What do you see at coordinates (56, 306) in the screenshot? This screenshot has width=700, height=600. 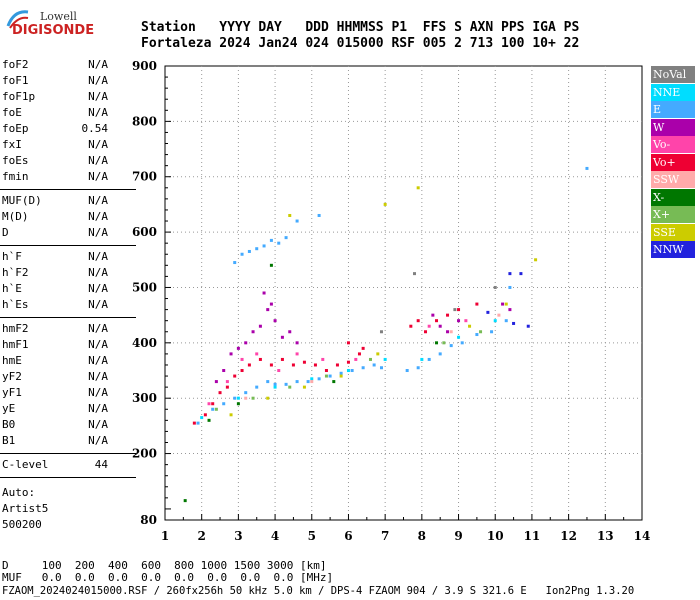 I see `param-row: h`Es N/A` at bounding box center [56, 306].